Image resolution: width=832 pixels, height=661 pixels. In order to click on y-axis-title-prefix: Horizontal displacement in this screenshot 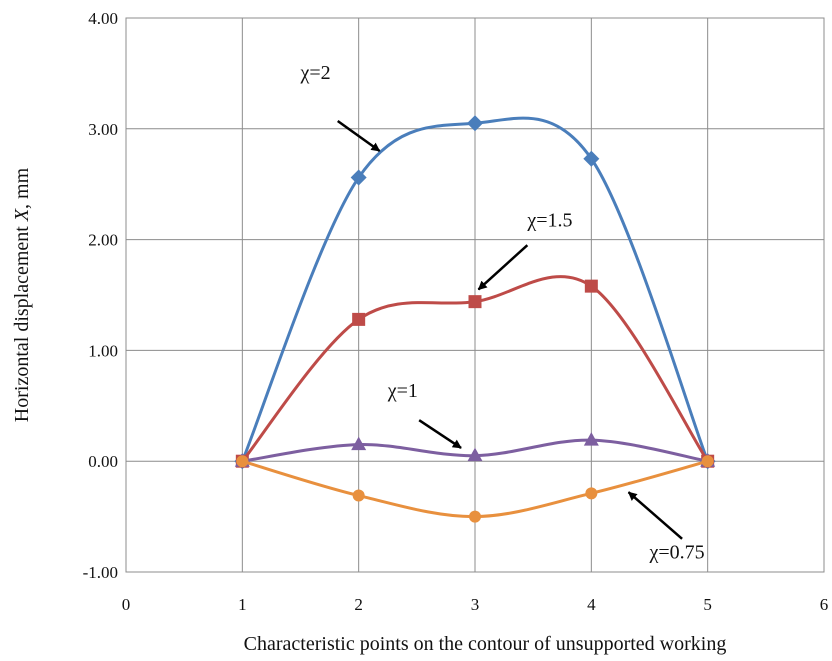, I will do `click(22, 321)`.